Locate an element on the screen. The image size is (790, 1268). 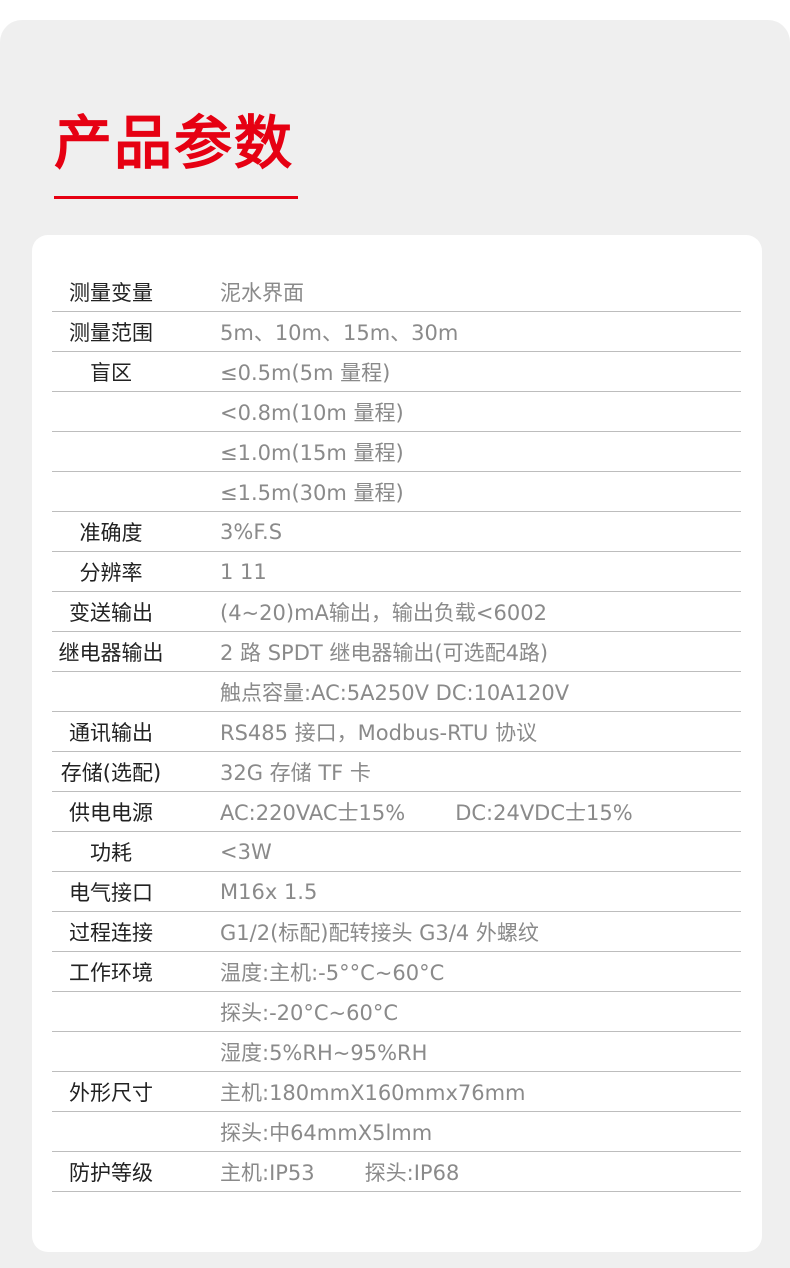
spec-label: 存储(选配) is located at coordinates (111, 772).